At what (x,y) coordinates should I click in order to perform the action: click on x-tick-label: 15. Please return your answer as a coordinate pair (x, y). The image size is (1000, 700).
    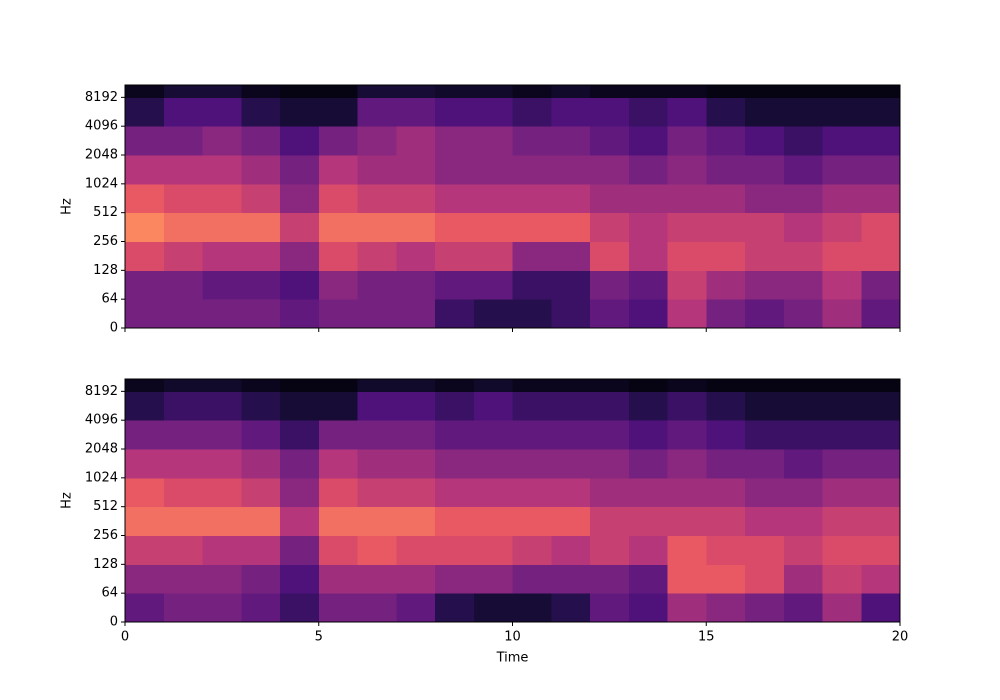
    Looking at the image, I should click on (706, 637).